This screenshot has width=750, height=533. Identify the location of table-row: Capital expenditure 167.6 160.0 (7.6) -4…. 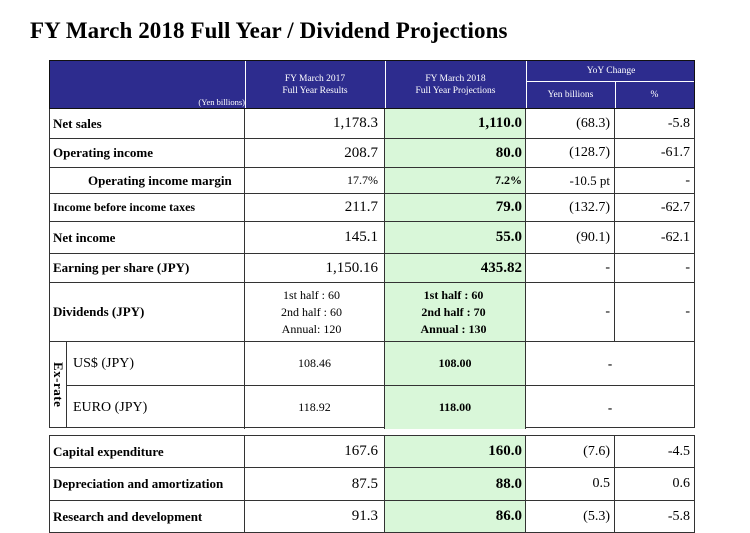
(372, 451).